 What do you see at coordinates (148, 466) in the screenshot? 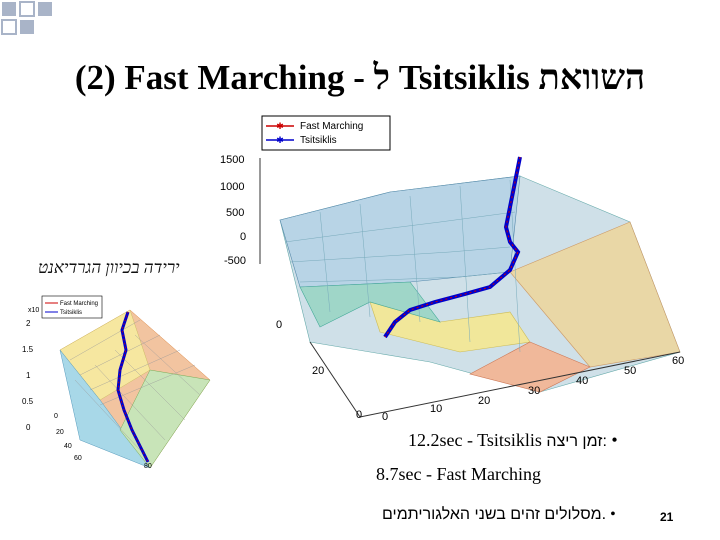
I see `small-x-tick: 80` at bounding box center [148, 466].